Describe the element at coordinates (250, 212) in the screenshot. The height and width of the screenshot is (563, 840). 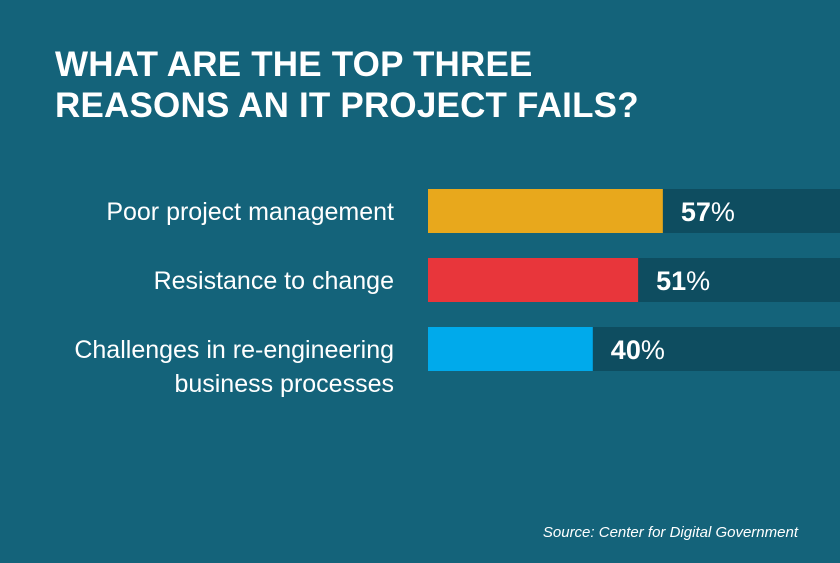
I see `category-label: Poor project management` at that location.